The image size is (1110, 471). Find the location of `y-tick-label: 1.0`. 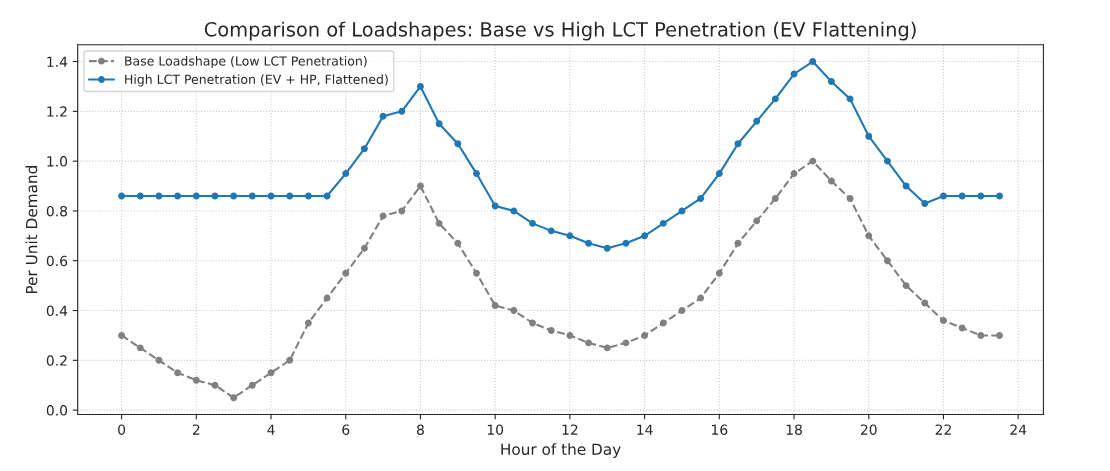

y-tick-label: 1.0 is located at coordinates (57, 161).